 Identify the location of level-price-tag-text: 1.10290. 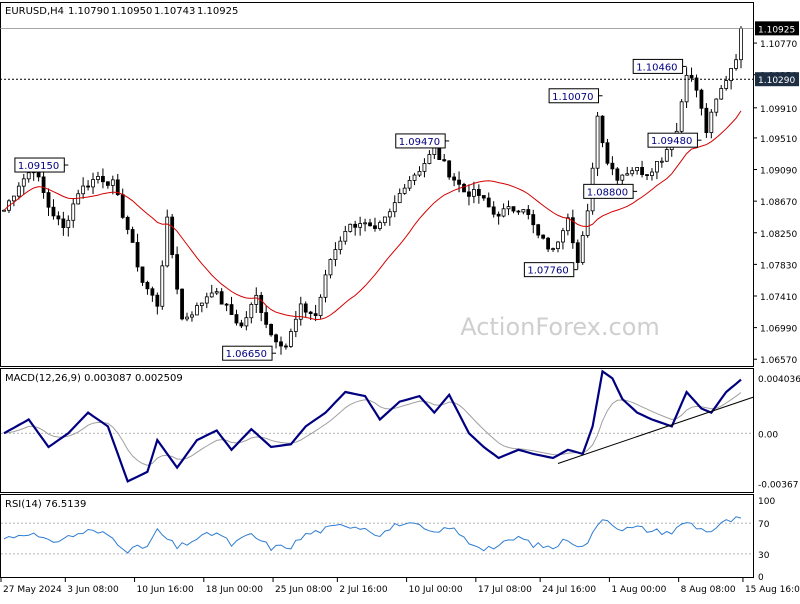
(776, 81).